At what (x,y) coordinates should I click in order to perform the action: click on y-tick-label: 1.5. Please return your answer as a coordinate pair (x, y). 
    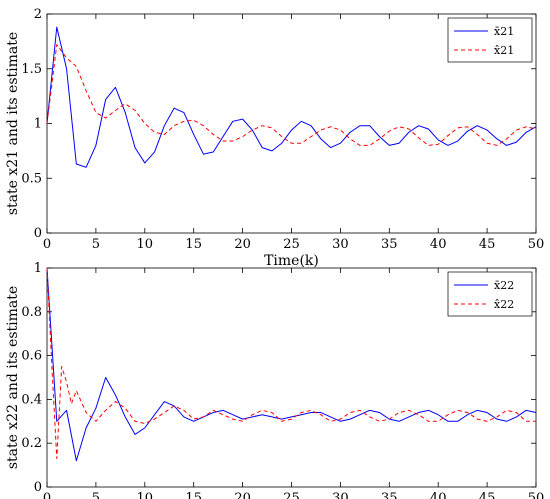
    Looking at the image, I should click on (31, 69).